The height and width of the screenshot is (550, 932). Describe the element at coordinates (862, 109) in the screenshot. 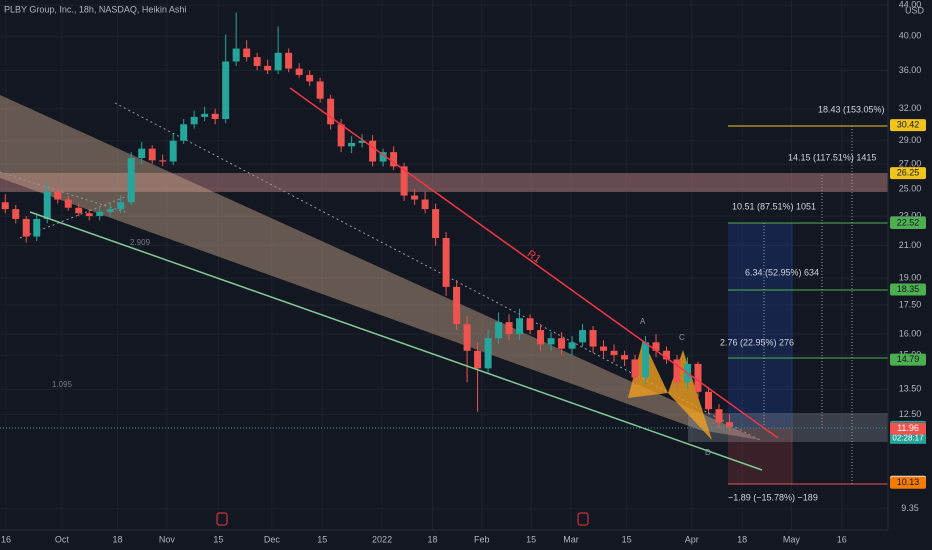

I see `measure-label: 18.43 (153.05%) 1843` at that location.